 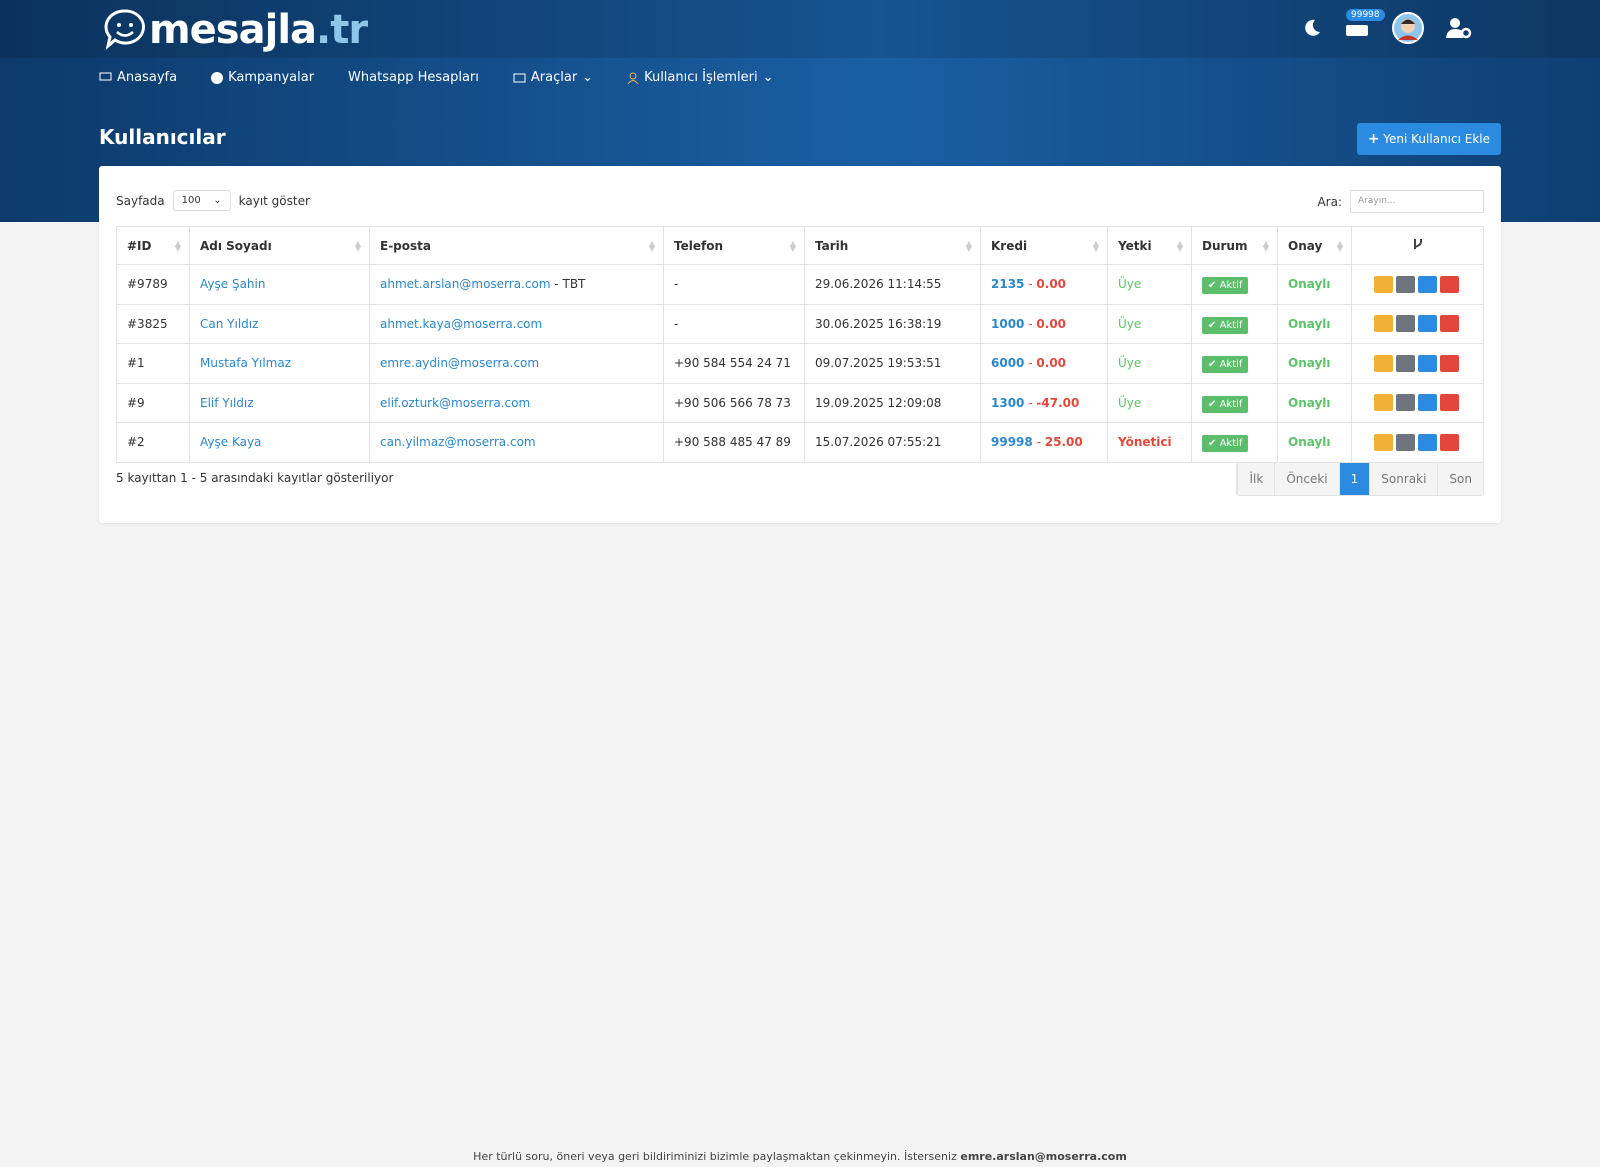 I want to click on column-header: E-posta ▲ ▼, so click(x=516, y=245).